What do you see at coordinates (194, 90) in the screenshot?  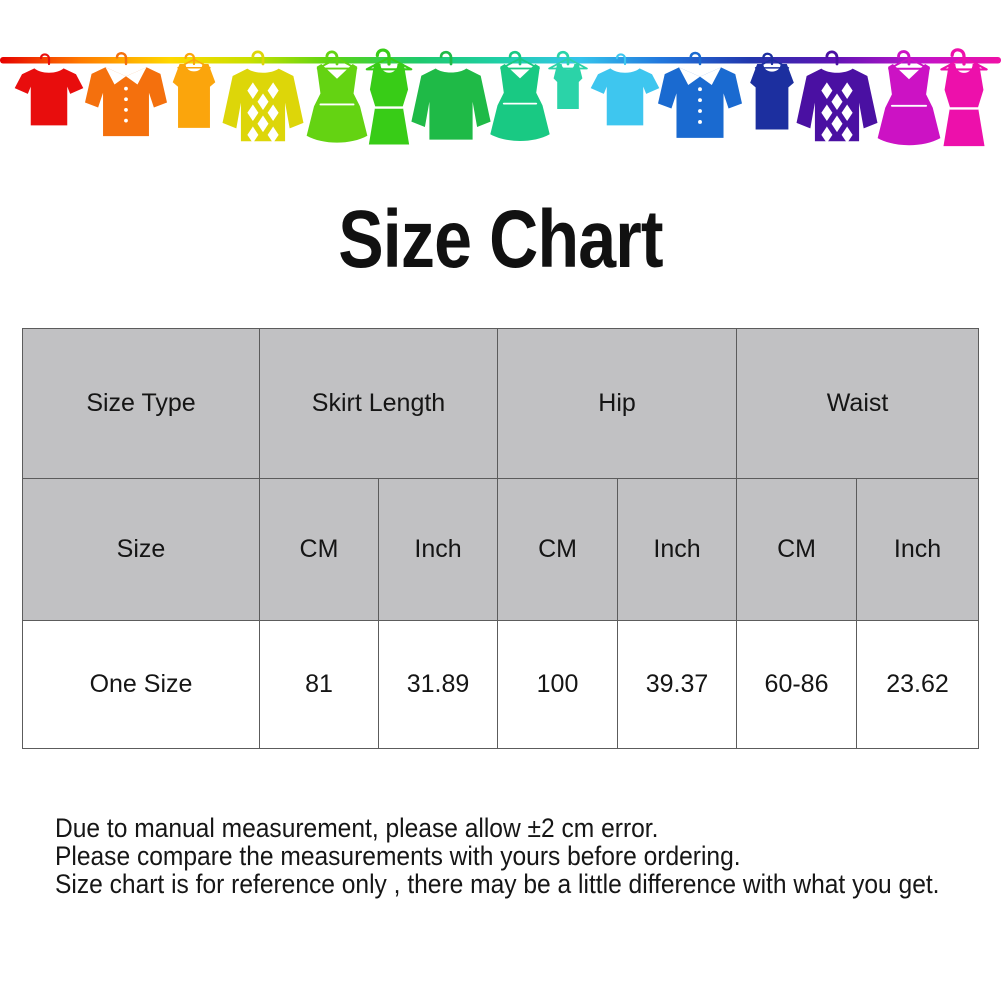 I see `amber-tank-top-icon` at bounding box center [194, 90].